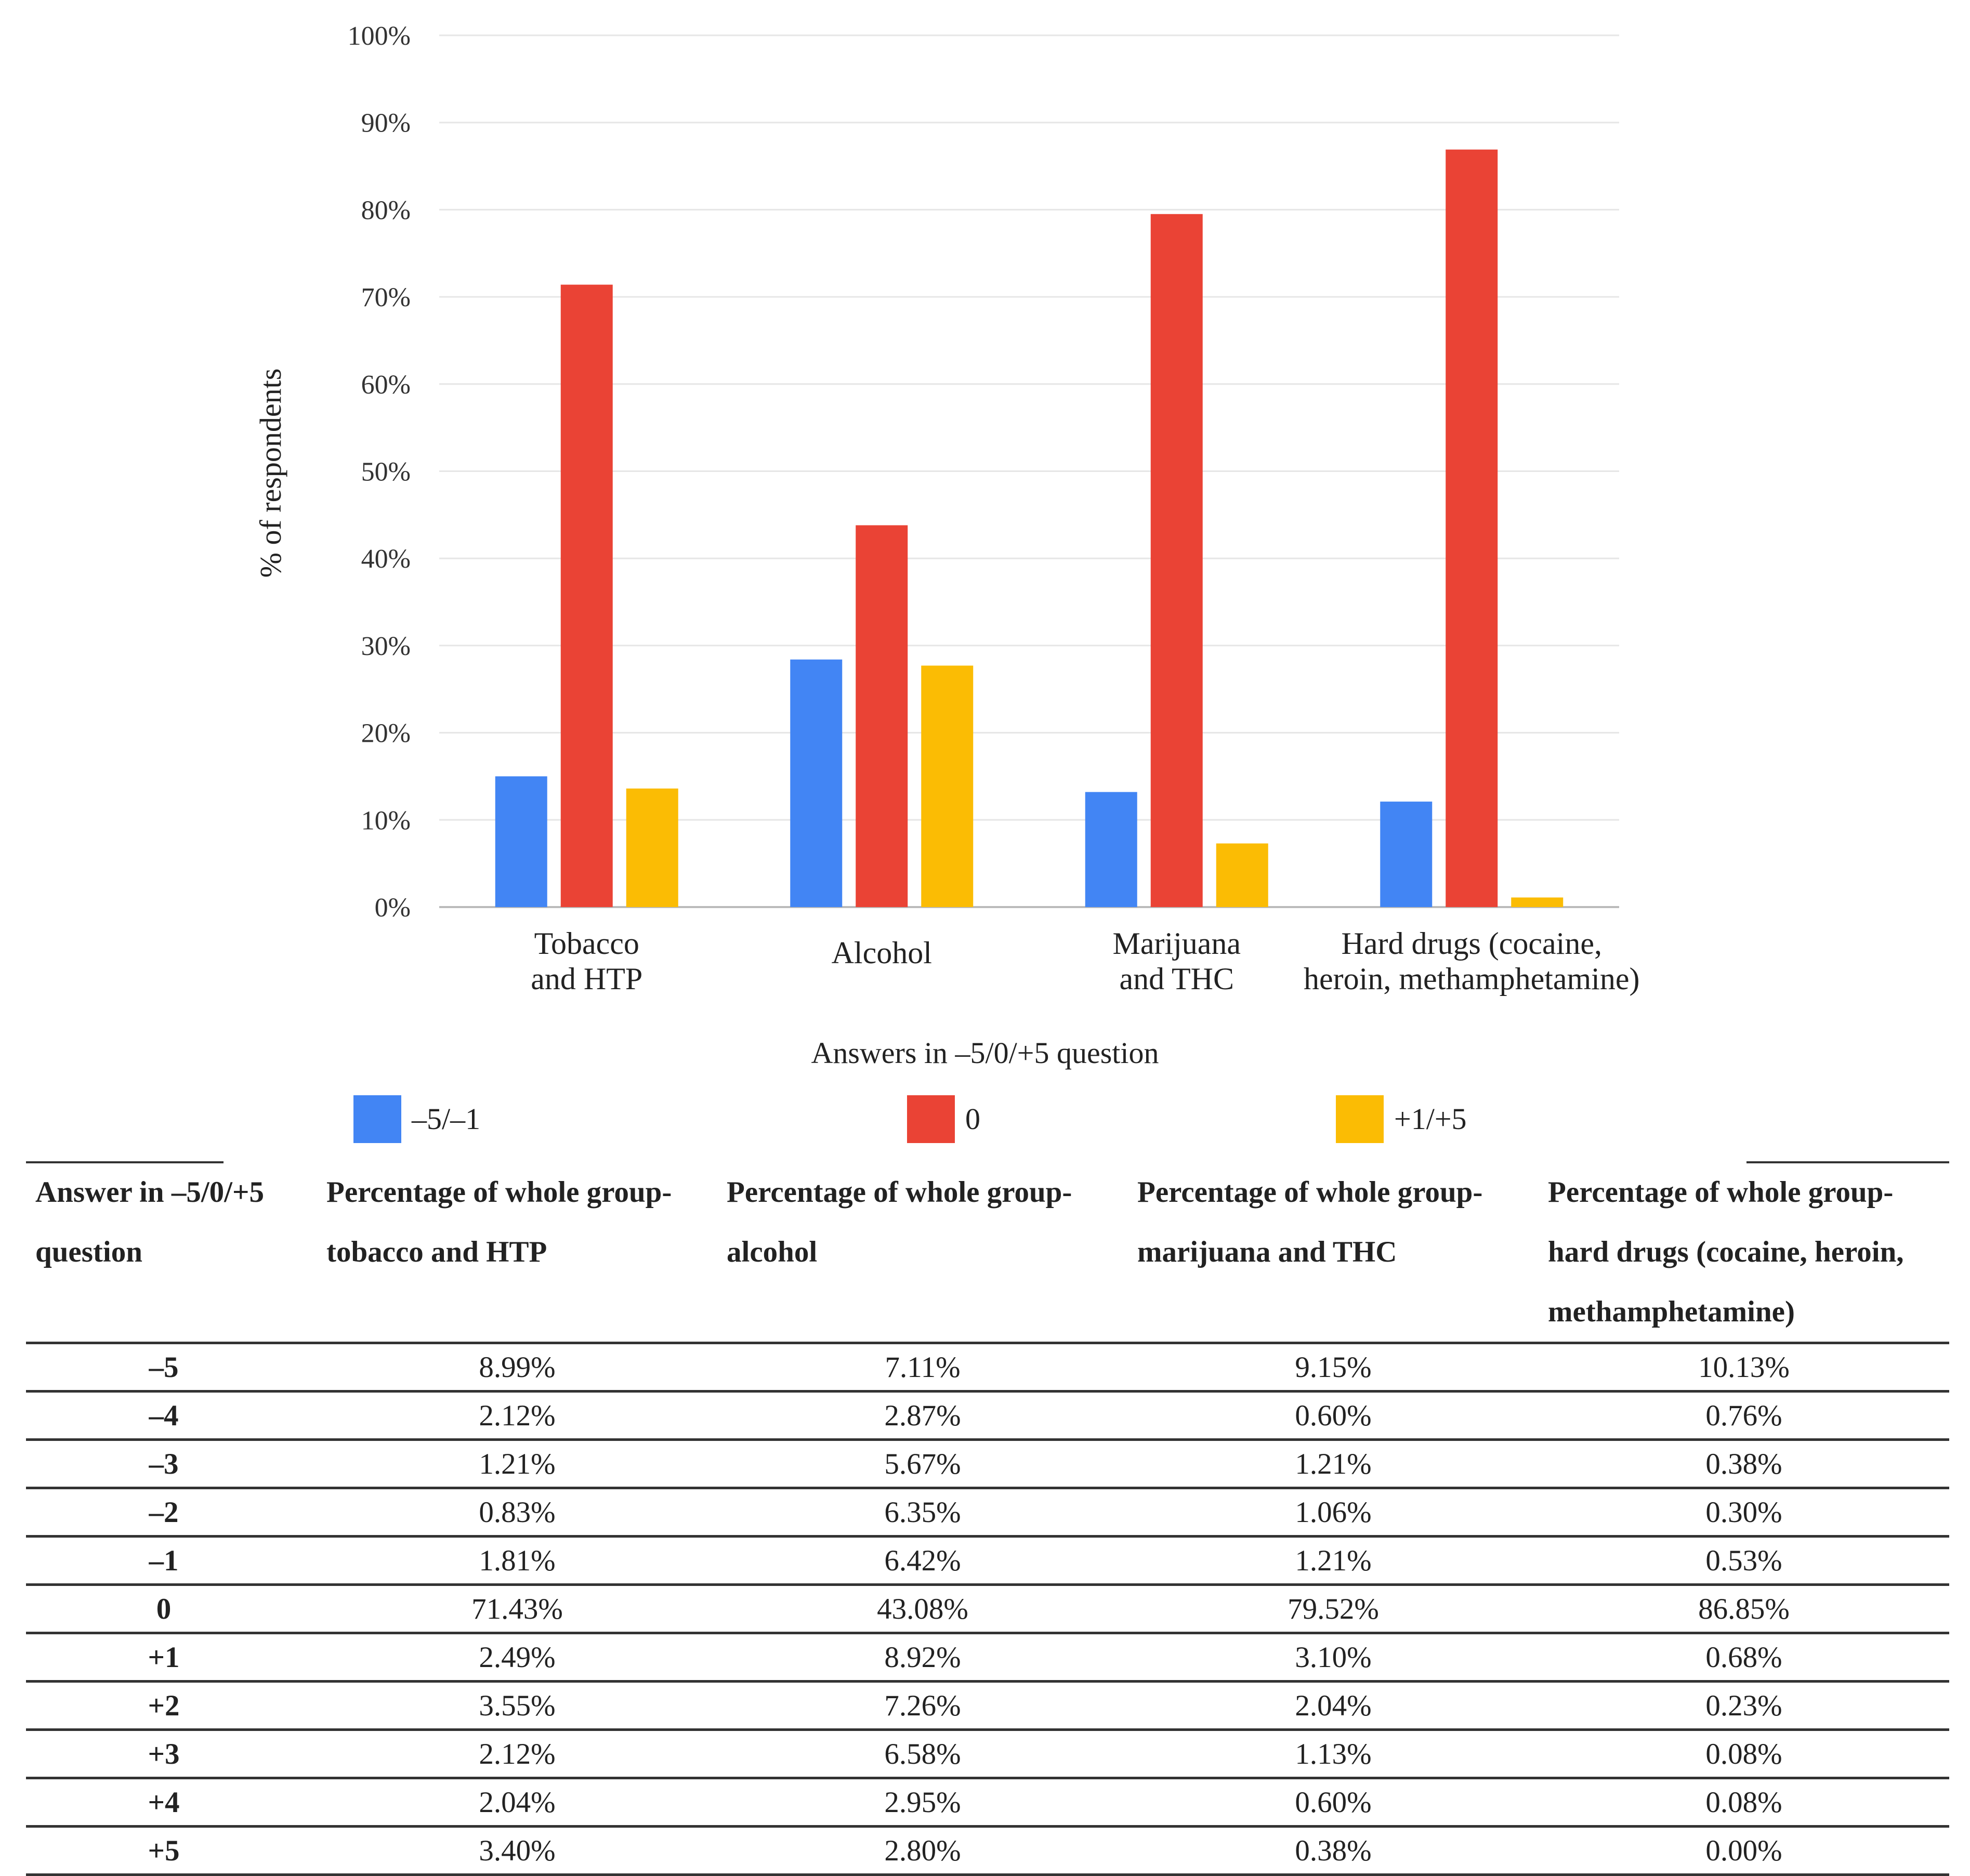  I want to click on table-row: –5 8.99% 7.11% 9.15% 10.13%, so click(987, 1368).